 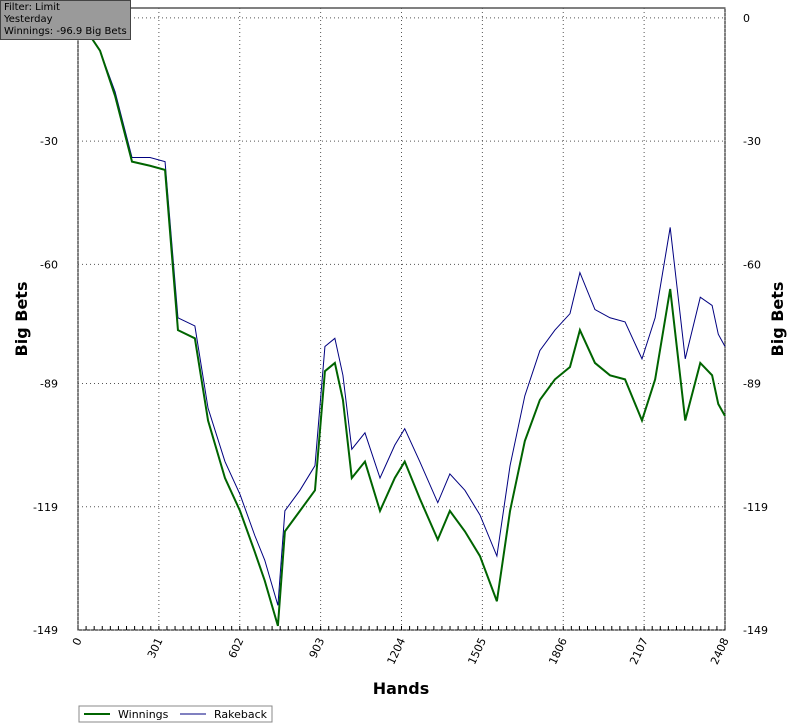 I want to click on y2-tick-label: -89, so click(x=752, y=384).